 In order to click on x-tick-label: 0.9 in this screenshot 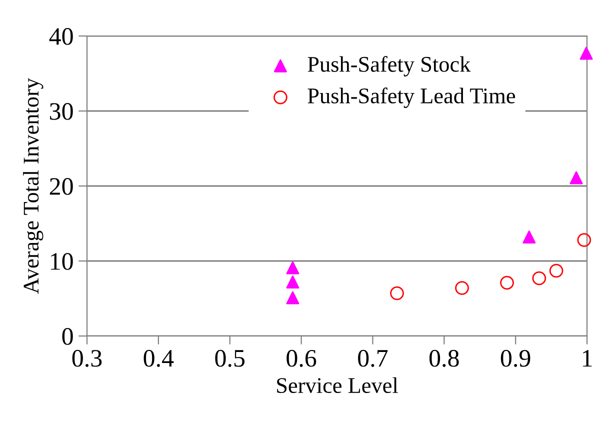, I will do `click(515, 358)`.